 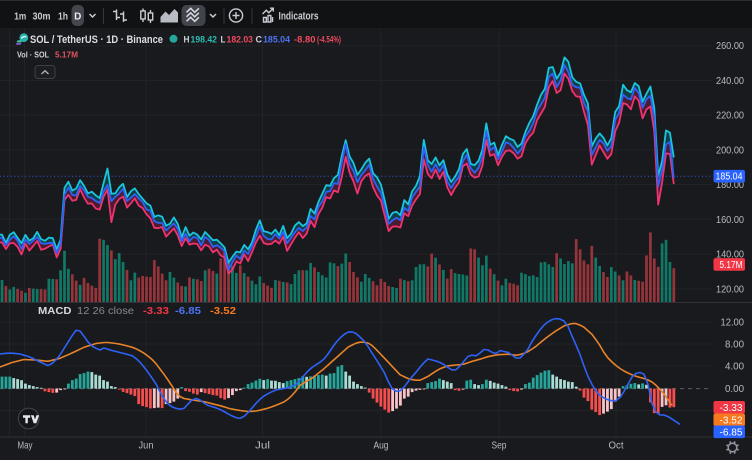 I want to click on svg-text: L, so click(x=223, y=40).